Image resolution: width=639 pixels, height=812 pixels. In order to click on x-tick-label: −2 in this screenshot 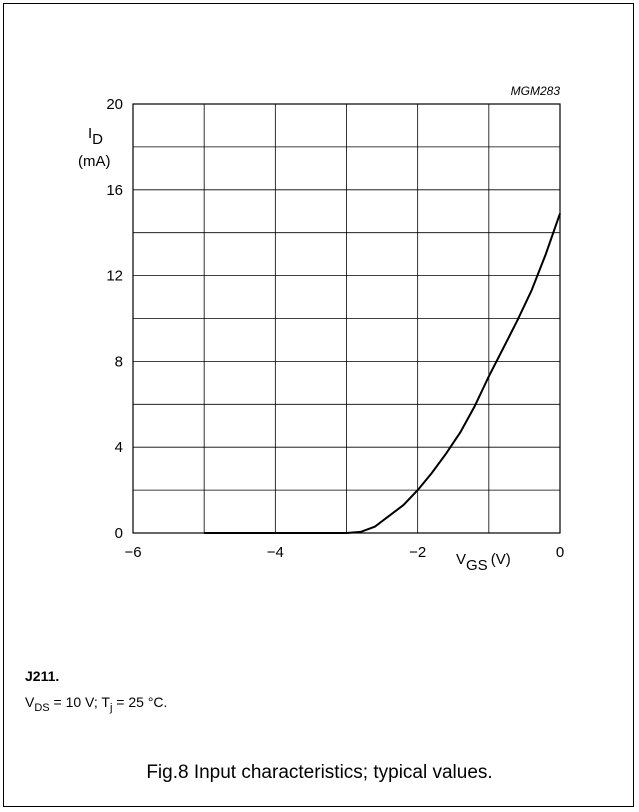, I will do `click(417, 552)`.